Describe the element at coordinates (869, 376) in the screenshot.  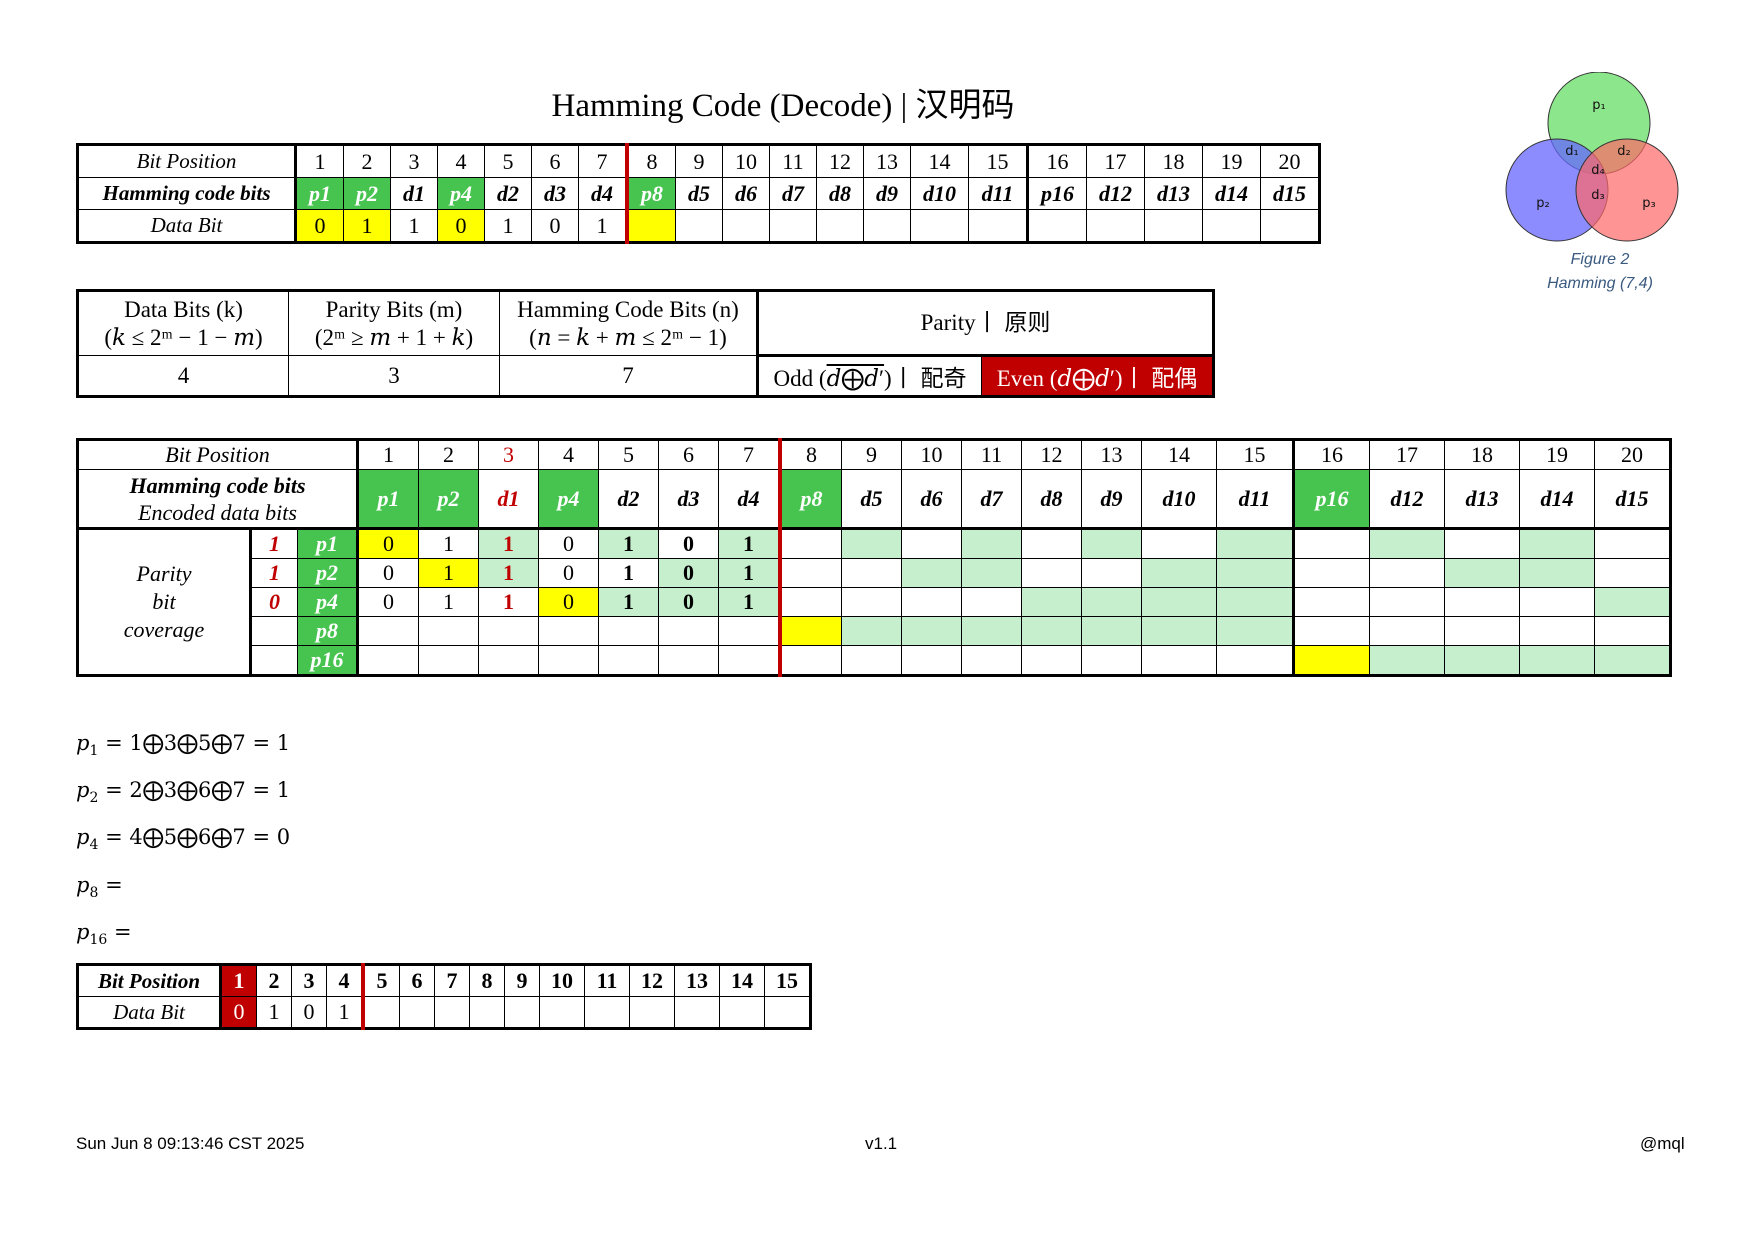
I see `odd-parity-option: Odd (𝑑⨁𝑑′)丨 配奇` at that location.